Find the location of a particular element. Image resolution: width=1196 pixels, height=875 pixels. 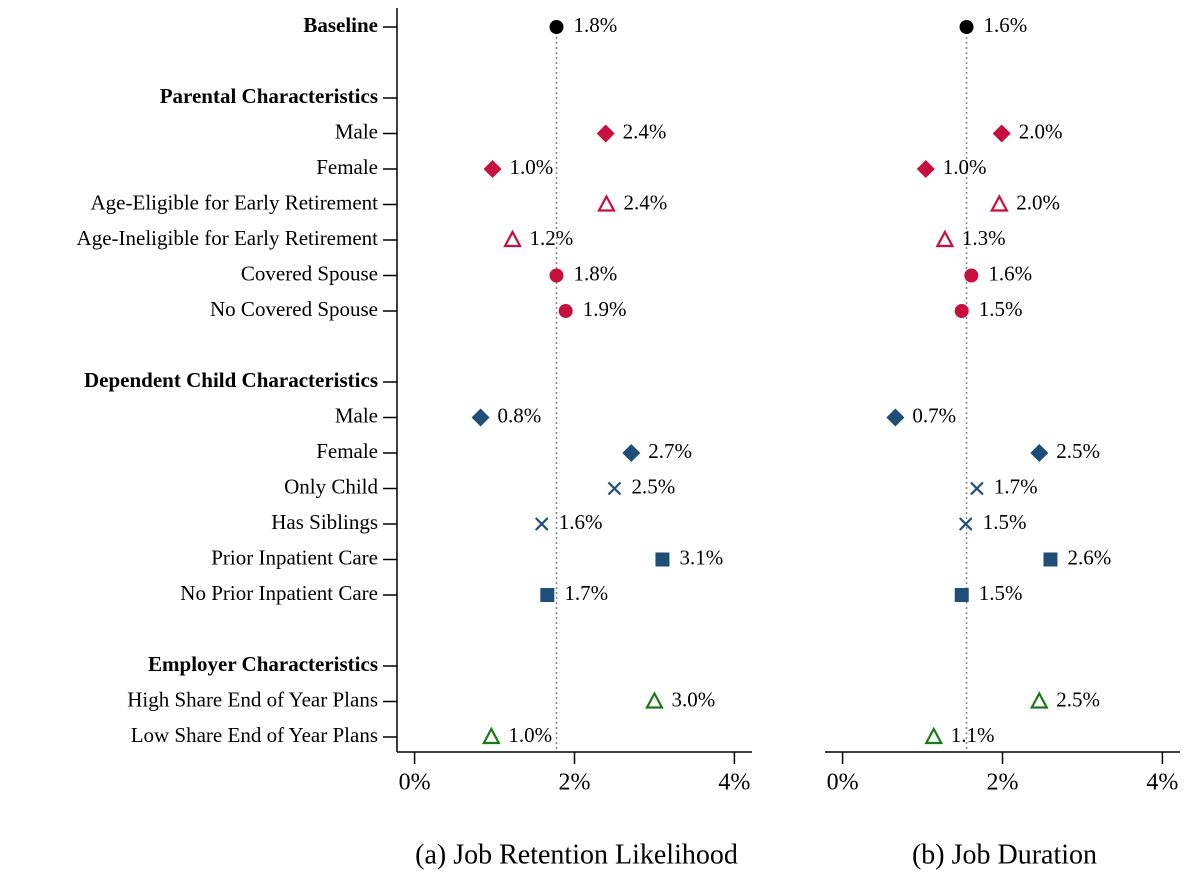

y-tick-label: Low Share End of Year Plans is located at coordinates (254, 735).